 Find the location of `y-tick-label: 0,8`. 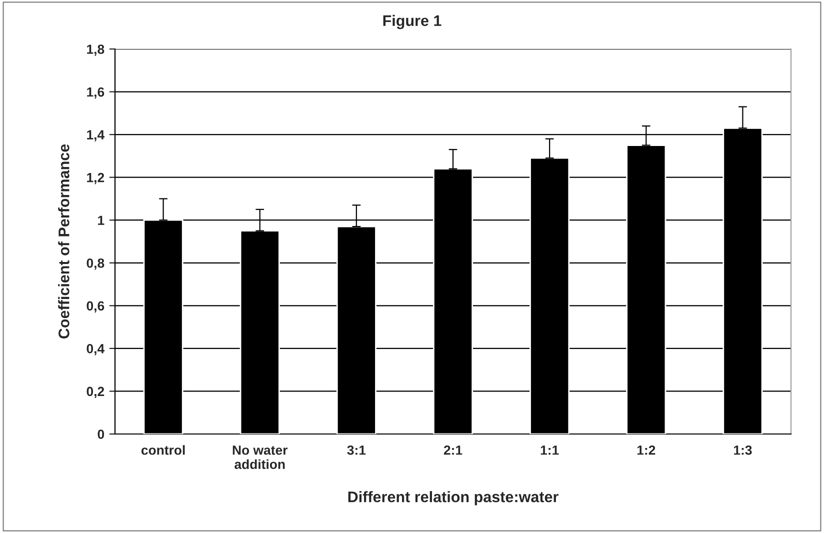

y-tick-label: 0,8 is located at coordinates (95, 264).